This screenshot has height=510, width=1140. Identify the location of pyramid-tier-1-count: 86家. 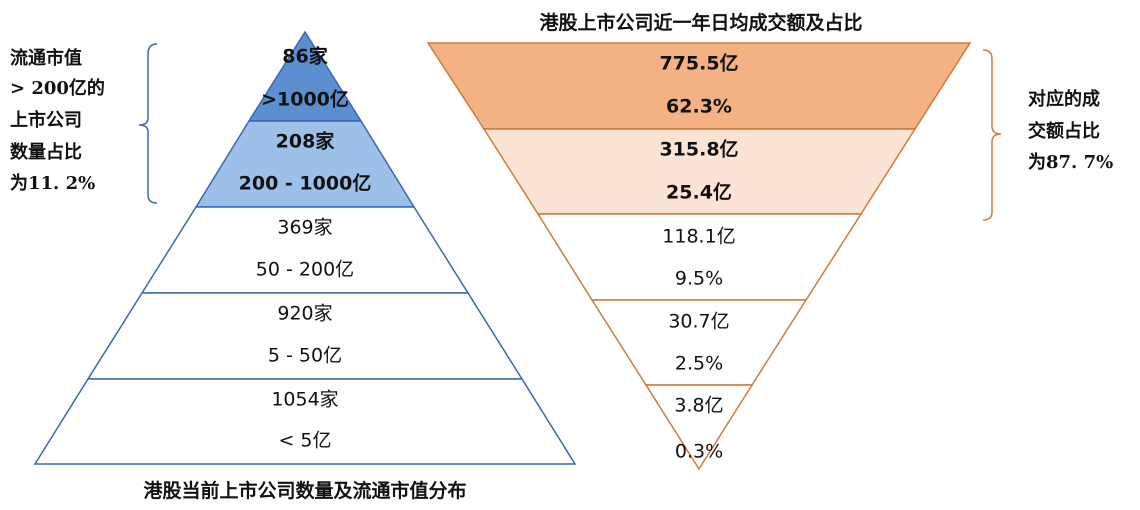
(305, 56).